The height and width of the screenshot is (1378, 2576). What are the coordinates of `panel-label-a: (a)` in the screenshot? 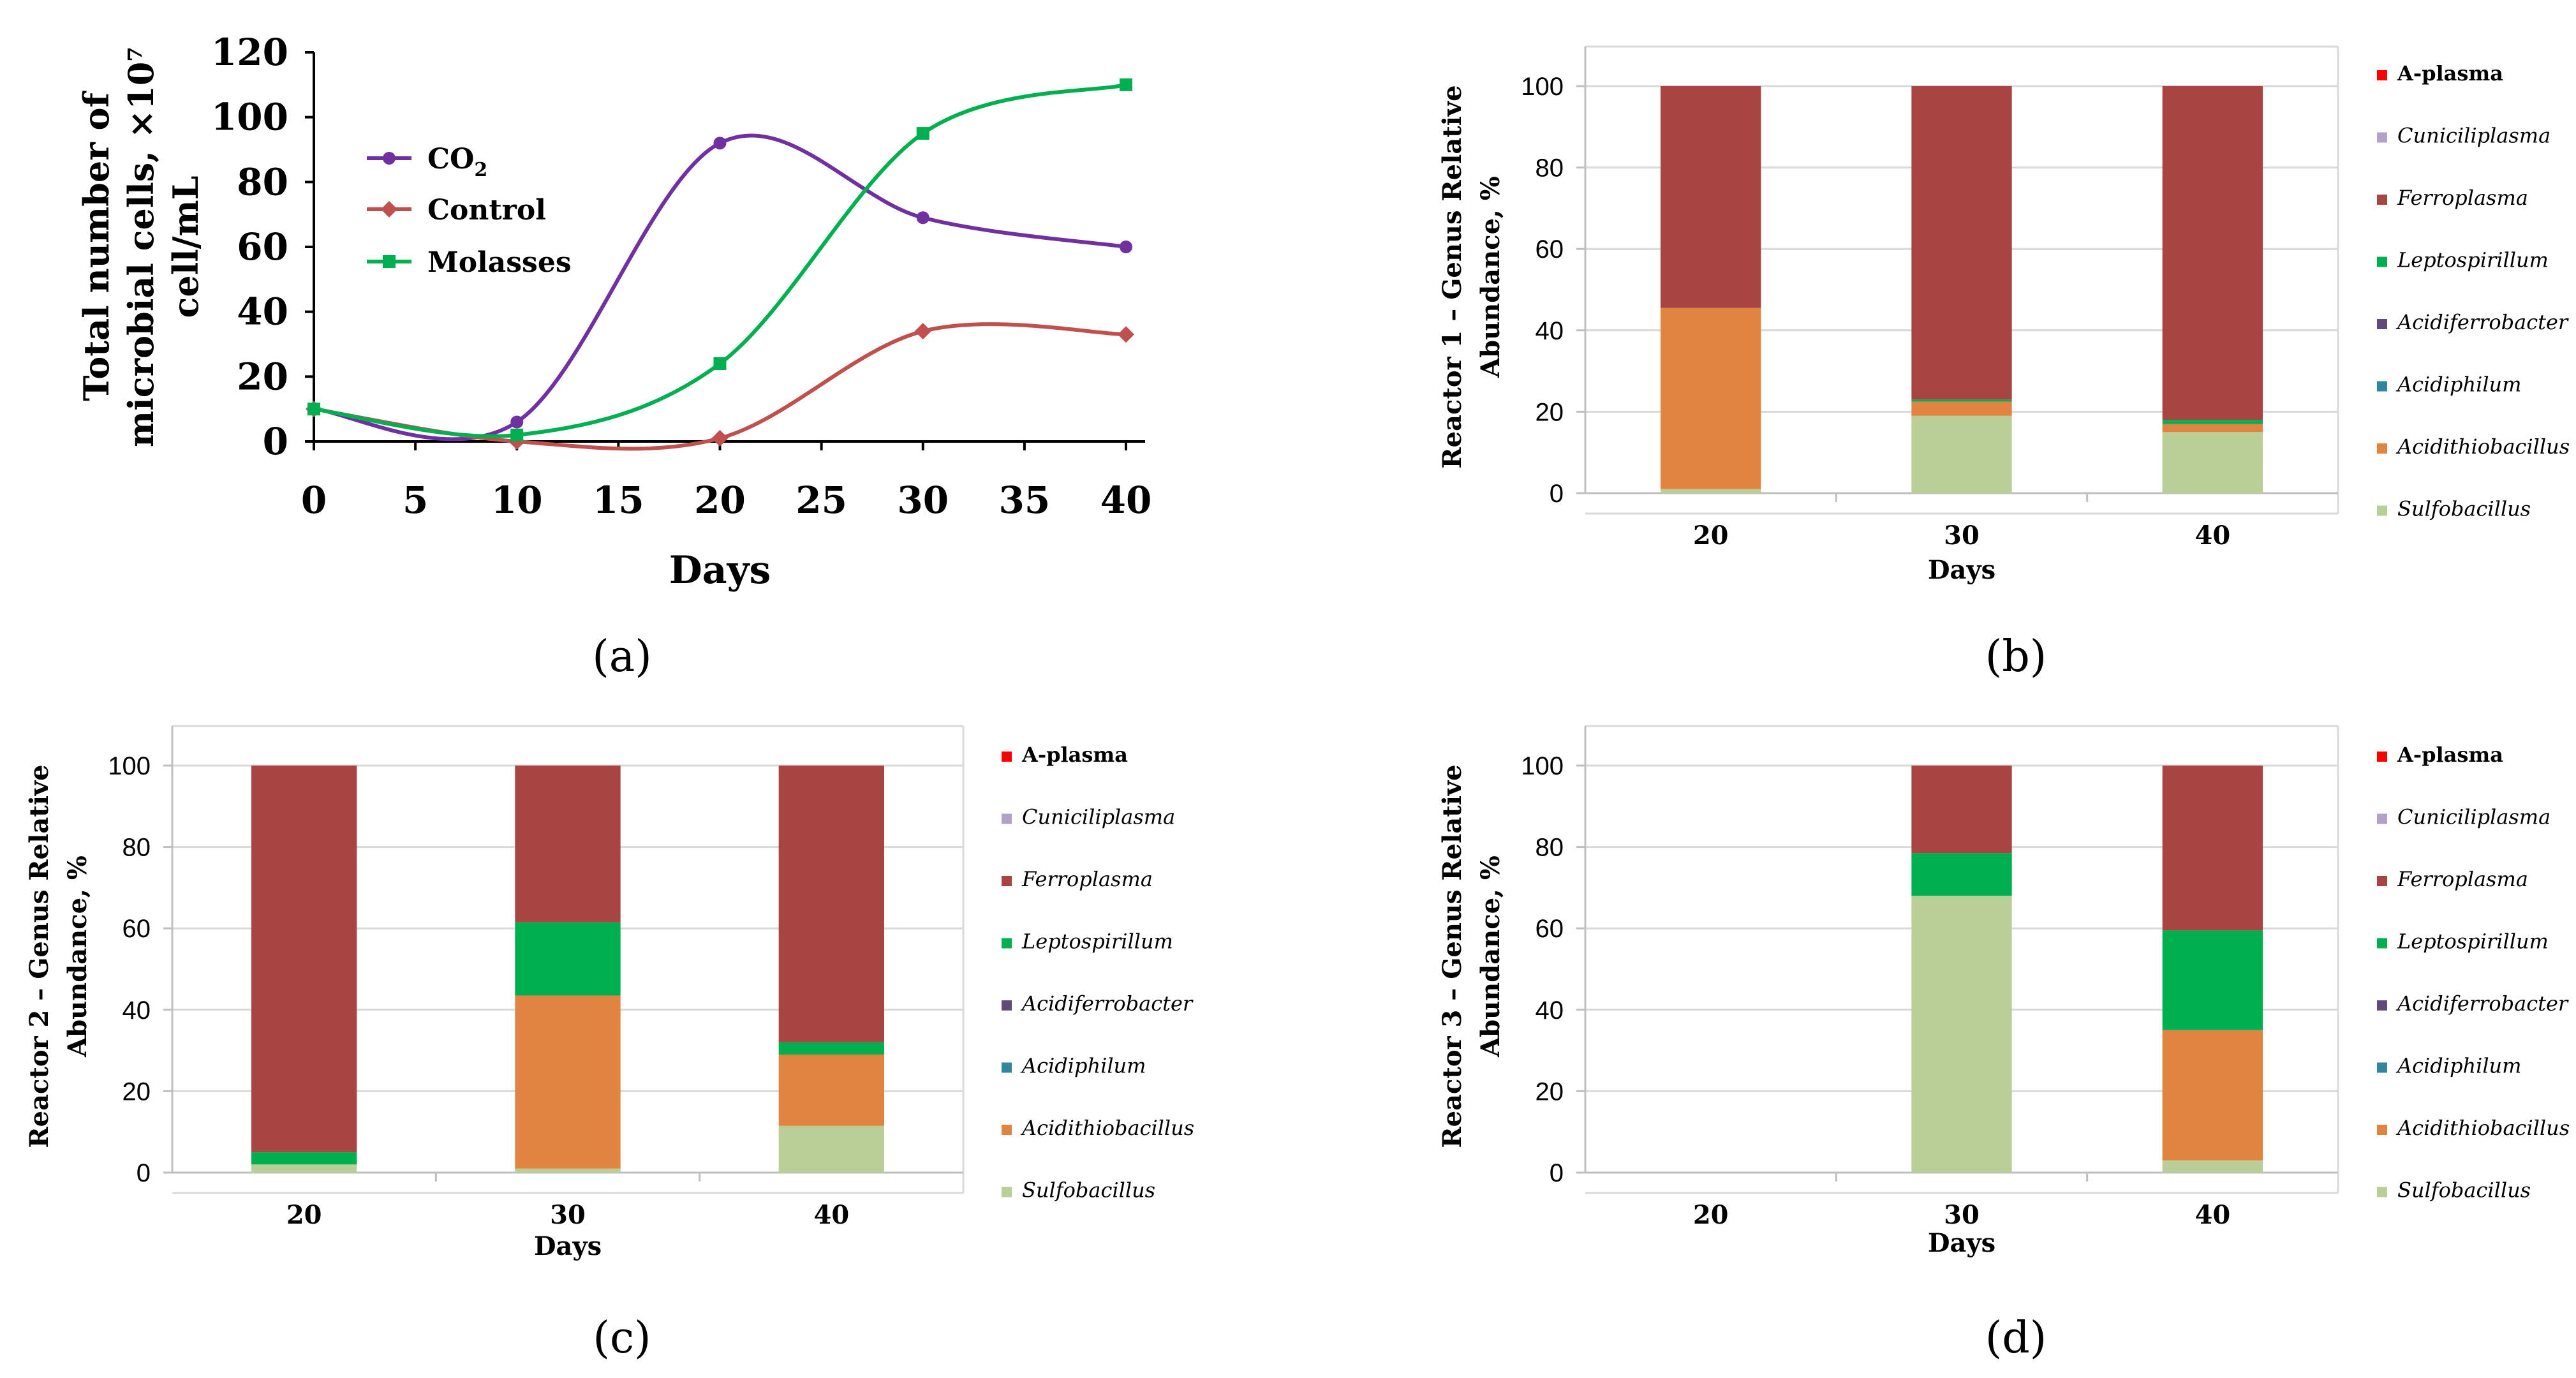 It's located at (622, 657).